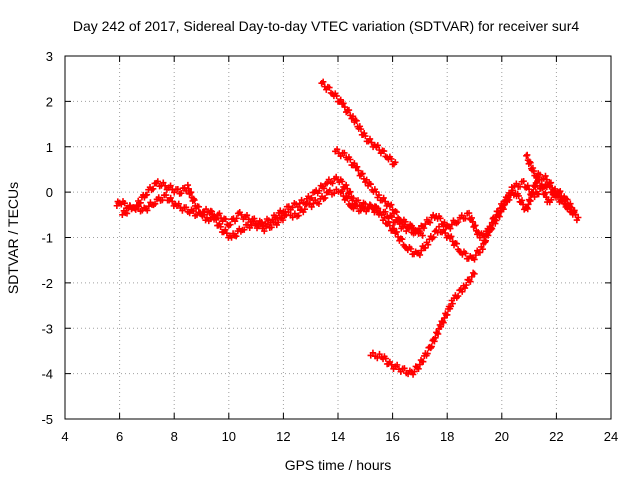 The width and height of the screenshot is (640, 480). I want to click on x-tick-label: 24, so click(611, 436).